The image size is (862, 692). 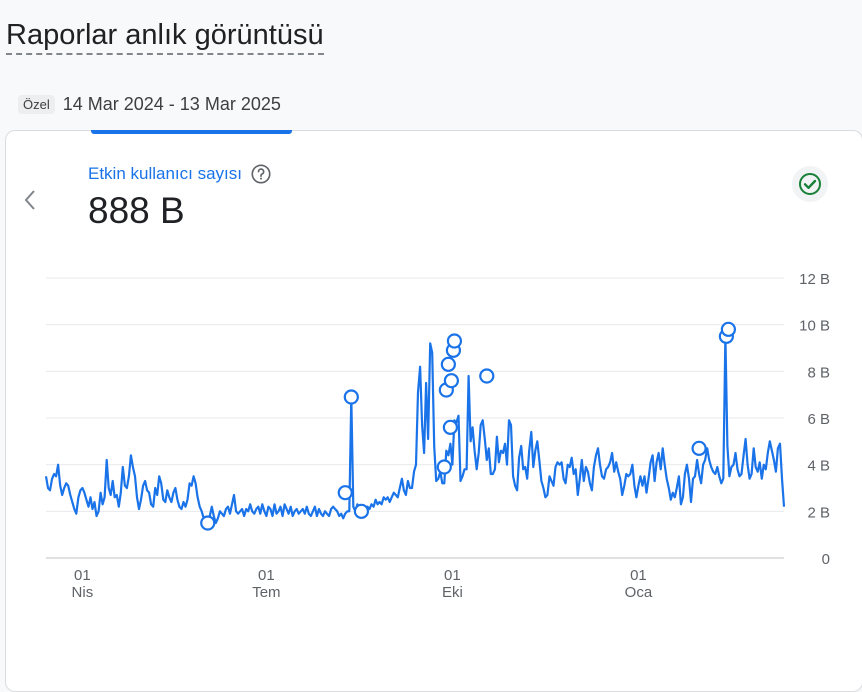 What do you see at coordinates (818, 372) in the screenshot?
I see `y-tick-label: 8 B` at bounding box center [818, 372].